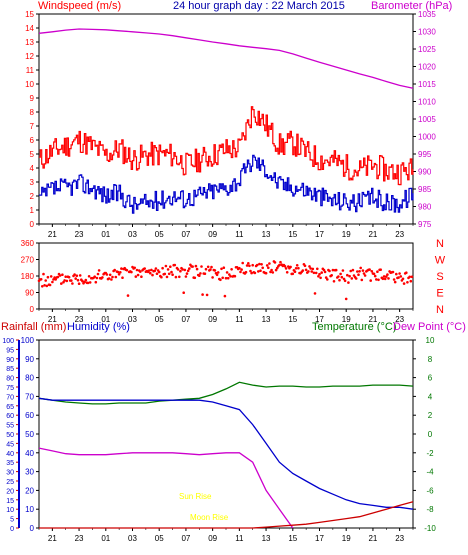  What do you see at coordinates (166, 488) in the screenshot?
I see `dewpoint-series-line` at bounding box center [166, 488].